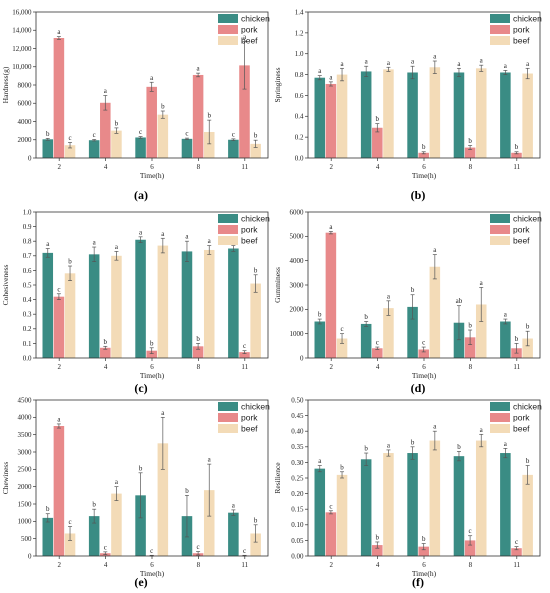 This screenshot has width=550, height=593. Describe the element at coordinates (244, 167) in the screenshot. I see `x-tick-label: 11` at that location.